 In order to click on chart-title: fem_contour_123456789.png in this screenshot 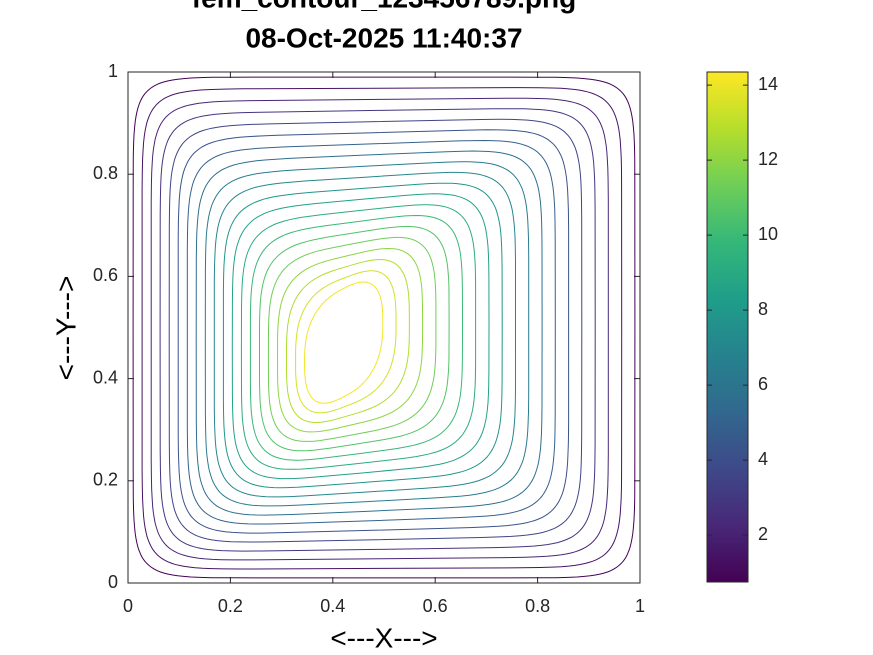, I will do `click(384, 6)`.